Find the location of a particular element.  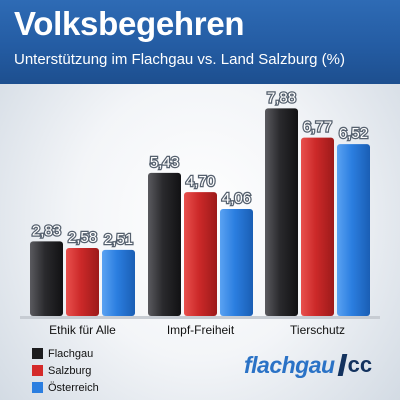

legend-item-salzburg: Salzburg is located at coordinates (65, 370).